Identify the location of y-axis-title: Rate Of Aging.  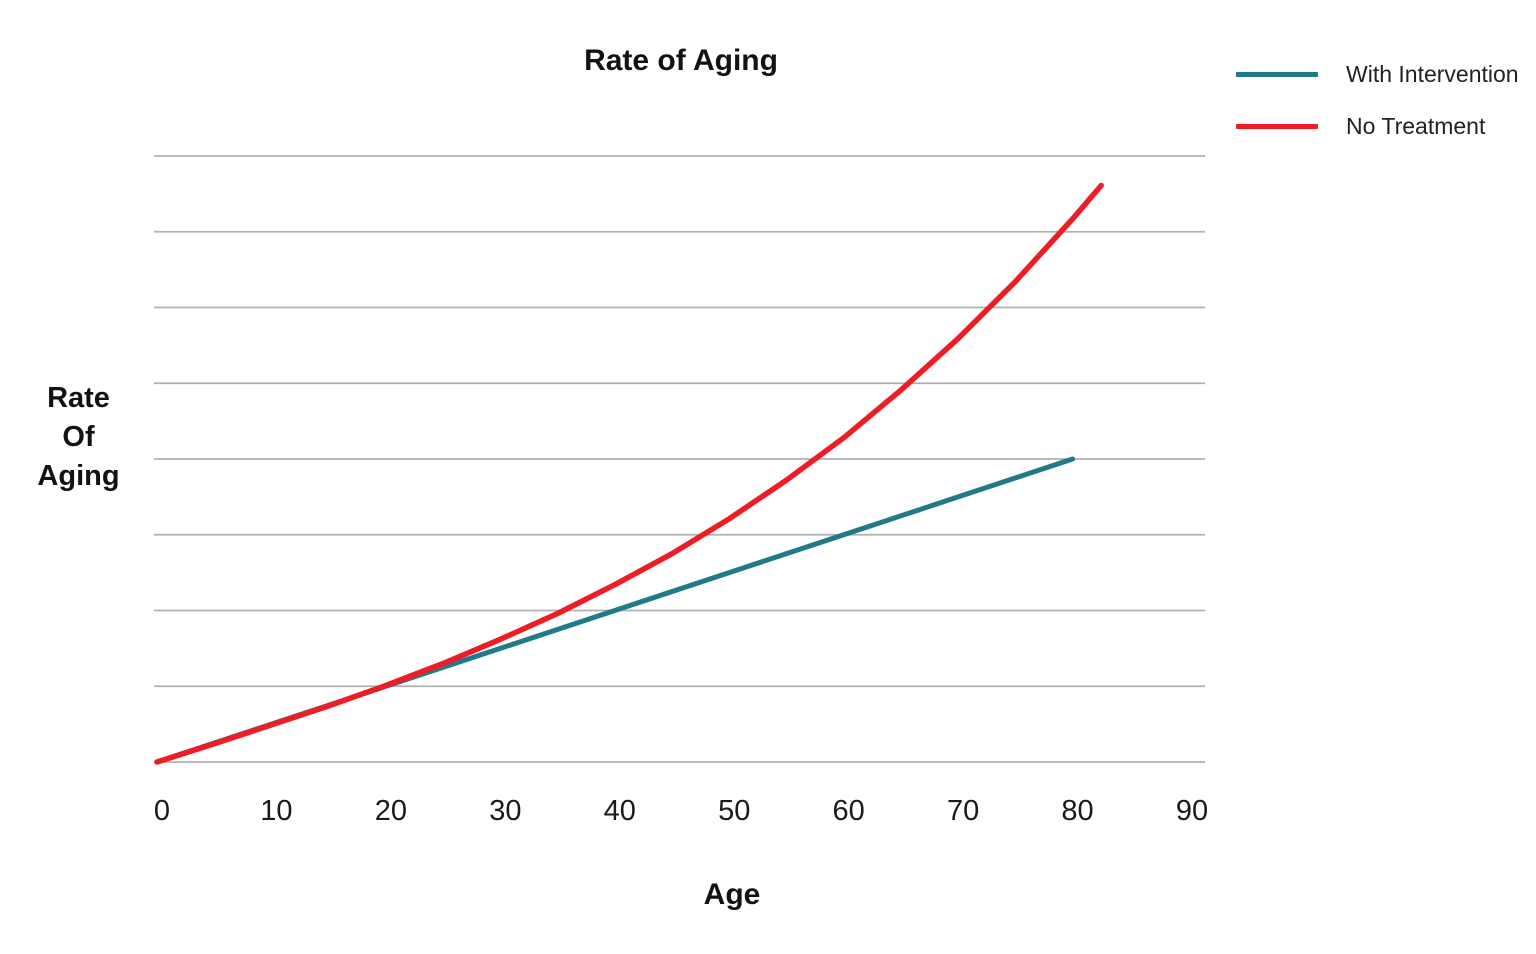
(78, 437).